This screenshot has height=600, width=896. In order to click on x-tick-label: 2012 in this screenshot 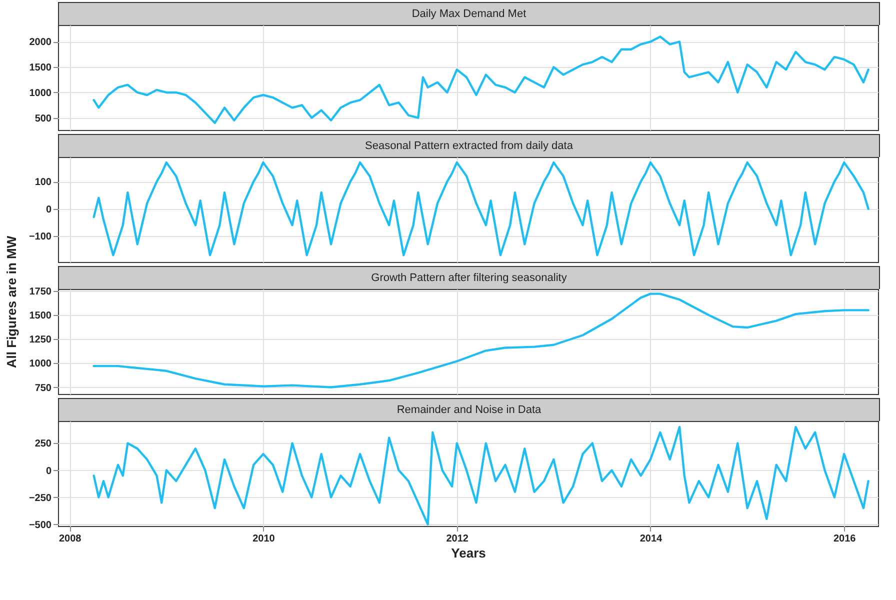, I will do `click(457, 539)`.